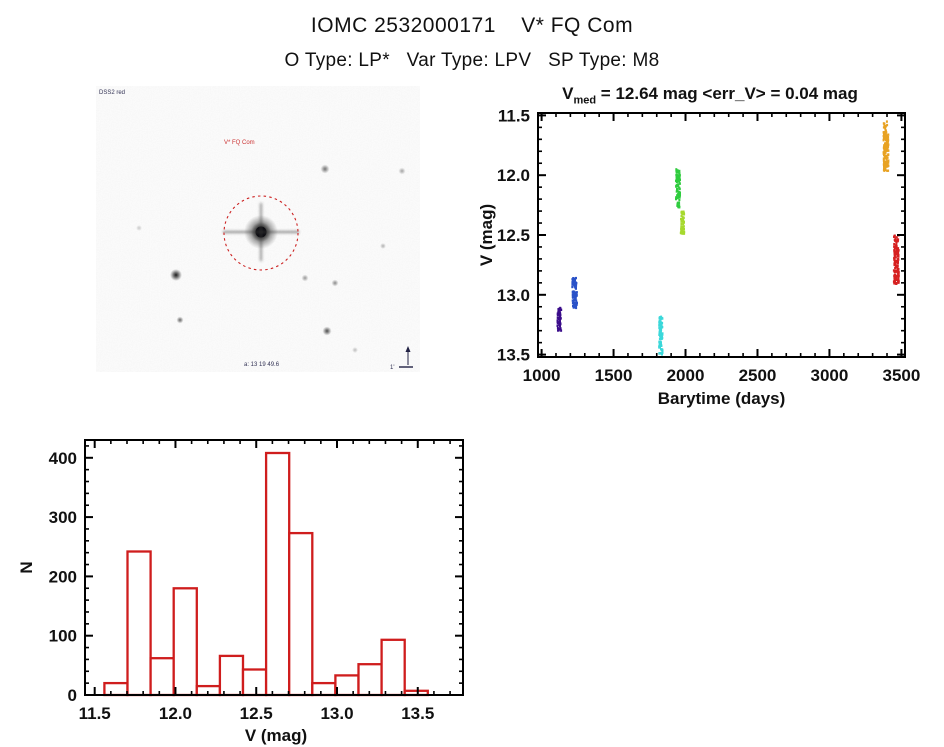 This screenshot has height=747, width=944. What do you see at coordinates (417, 713) in the screenshot?
I see `x-tick-label: 13.5` at bounding box center [417, 713].